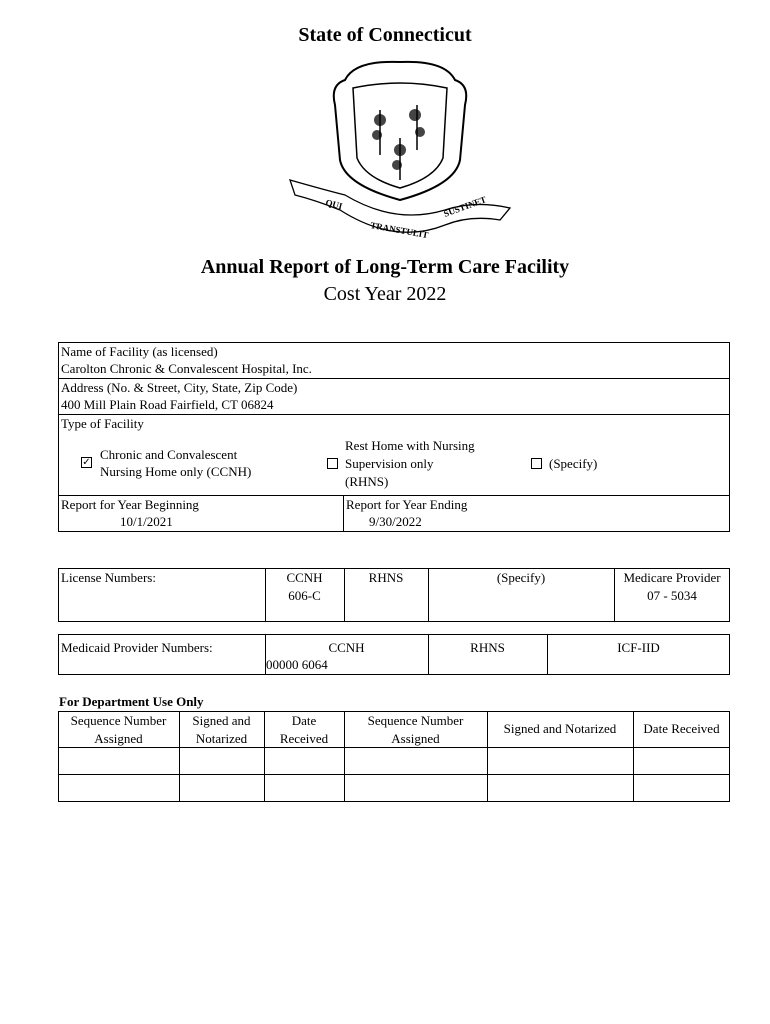 This screenshot has width=770, height=1024. I want to click on ccnh-type-line2: Nursing Home only (CCNH), so click(176, 471).